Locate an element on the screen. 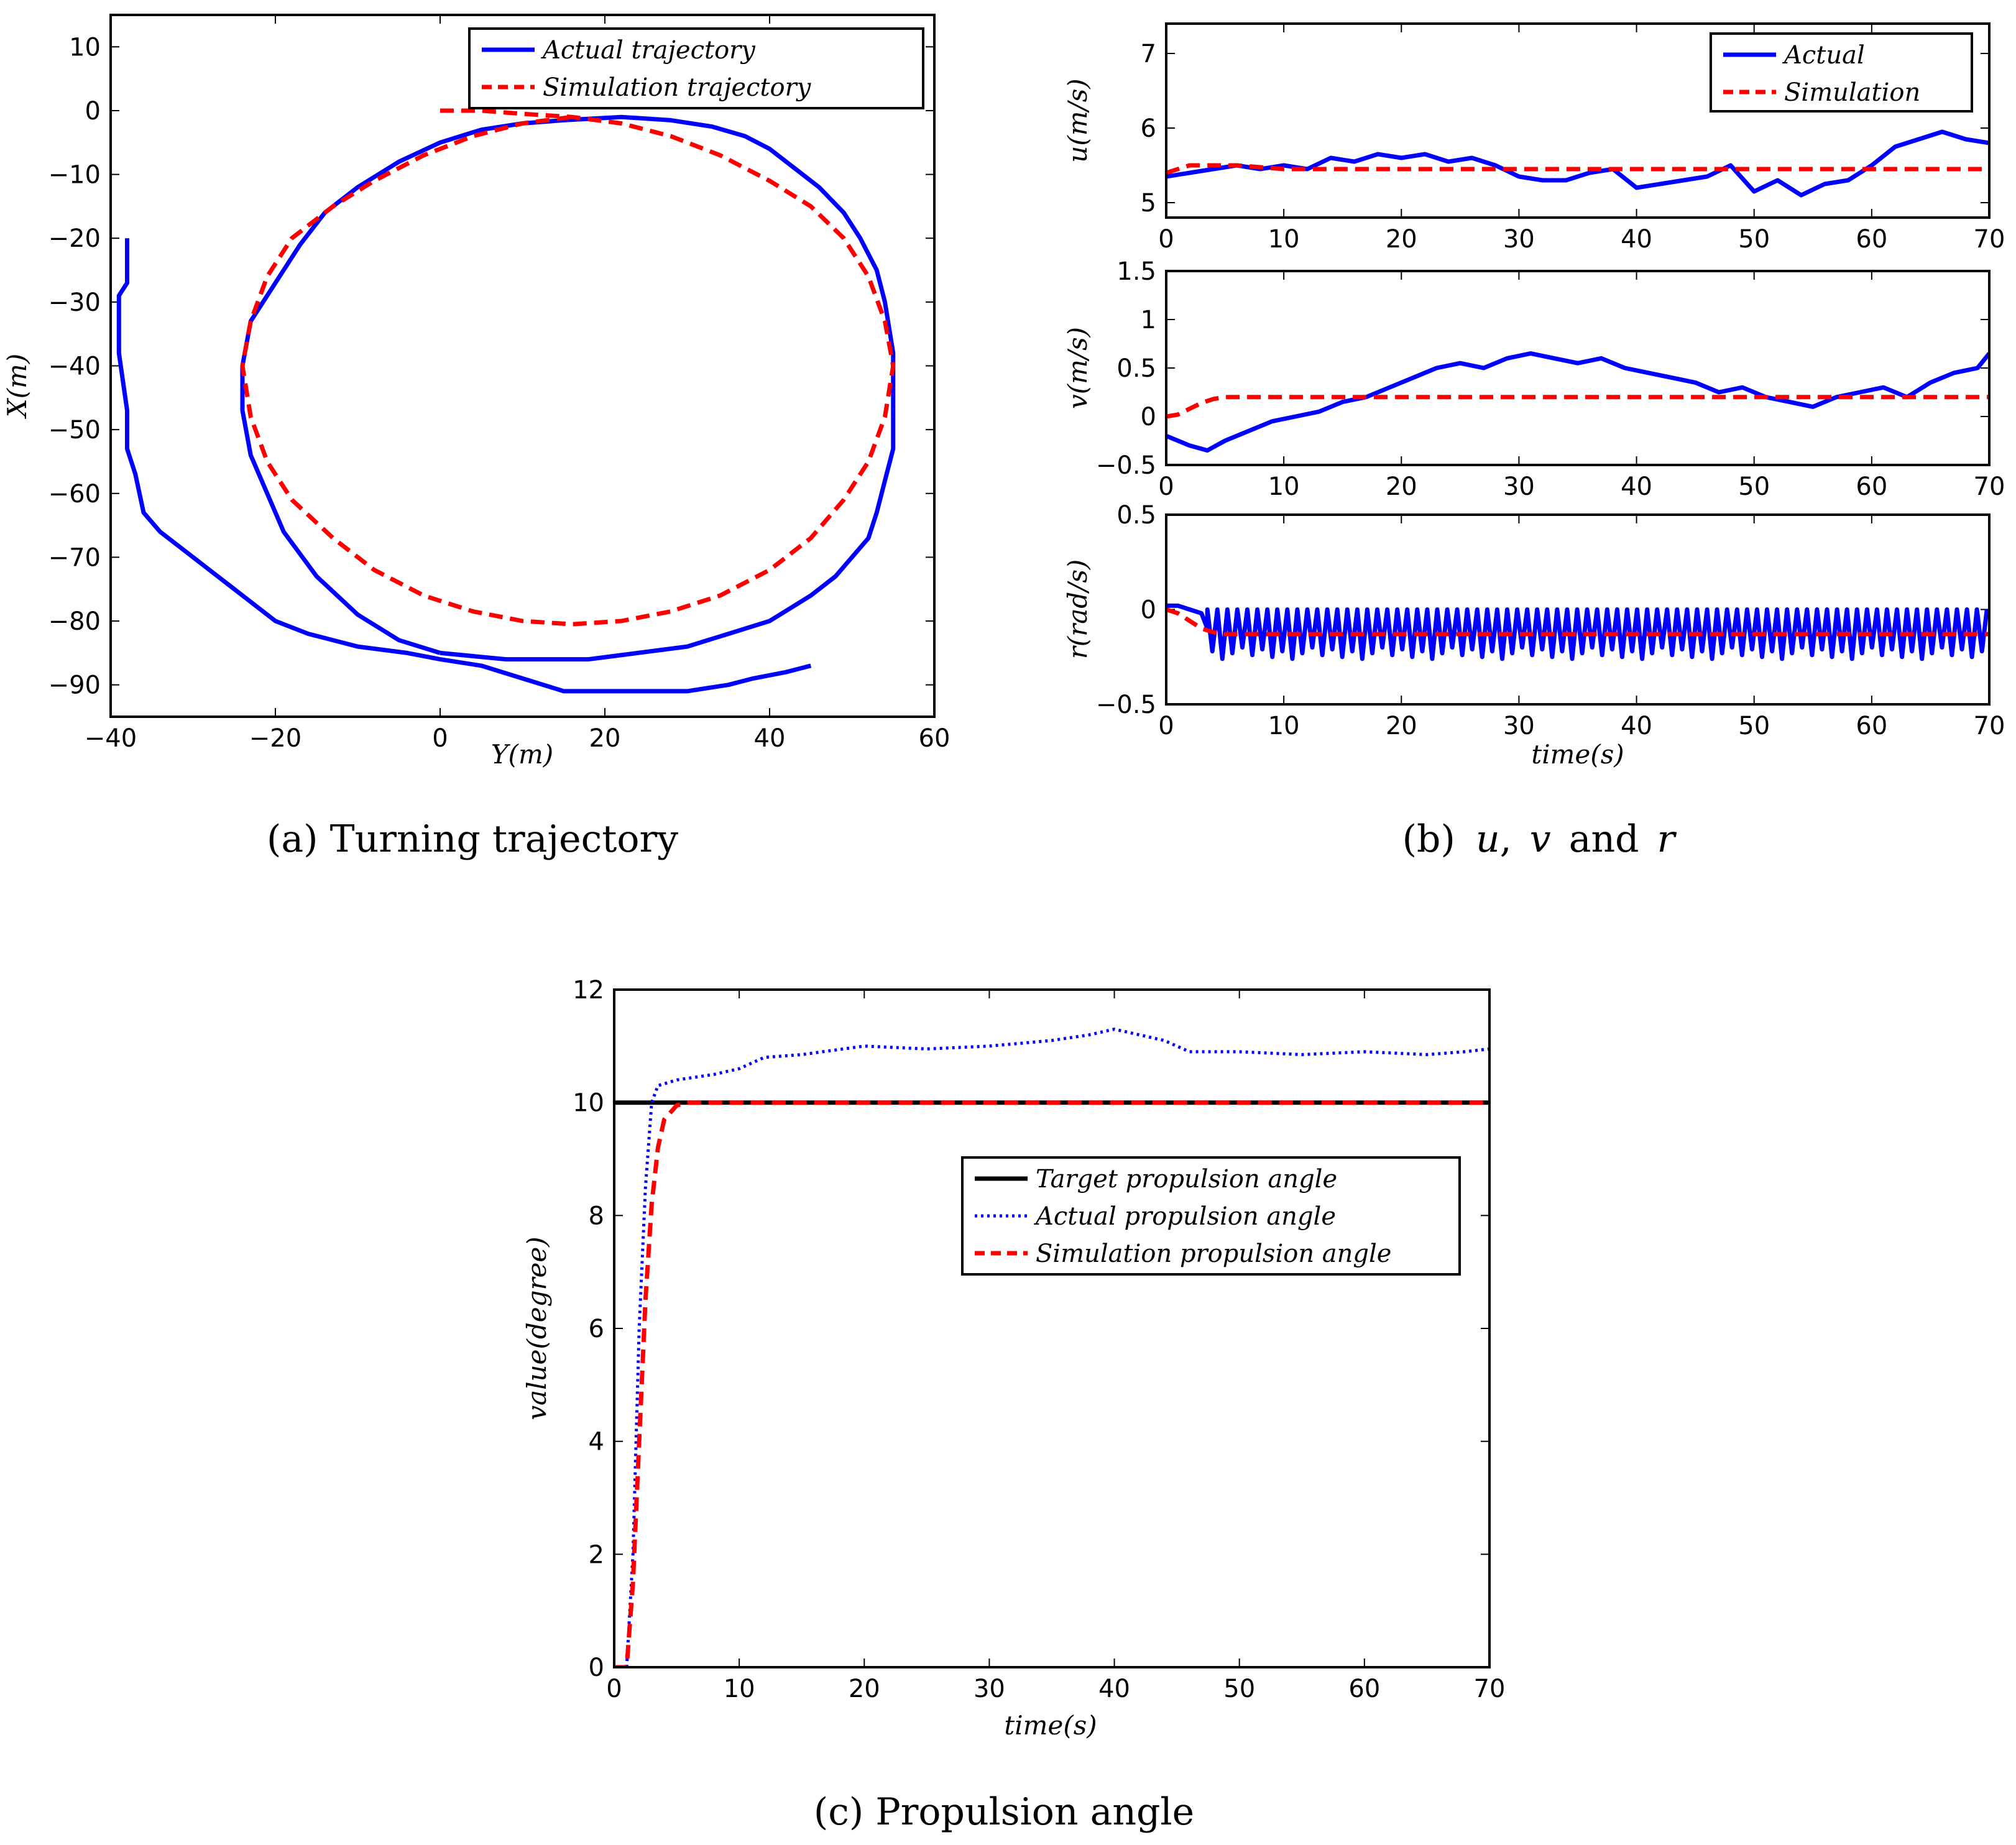  caption-c: (c) Propulsion angle is located at coordinates (1004, 1812).